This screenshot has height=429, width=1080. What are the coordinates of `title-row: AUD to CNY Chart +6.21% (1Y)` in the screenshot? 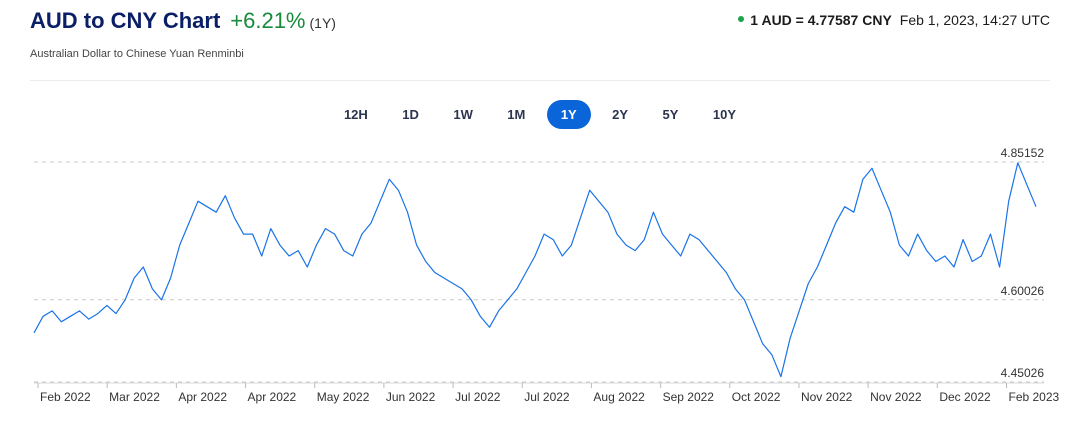 It's located at (183, 21).